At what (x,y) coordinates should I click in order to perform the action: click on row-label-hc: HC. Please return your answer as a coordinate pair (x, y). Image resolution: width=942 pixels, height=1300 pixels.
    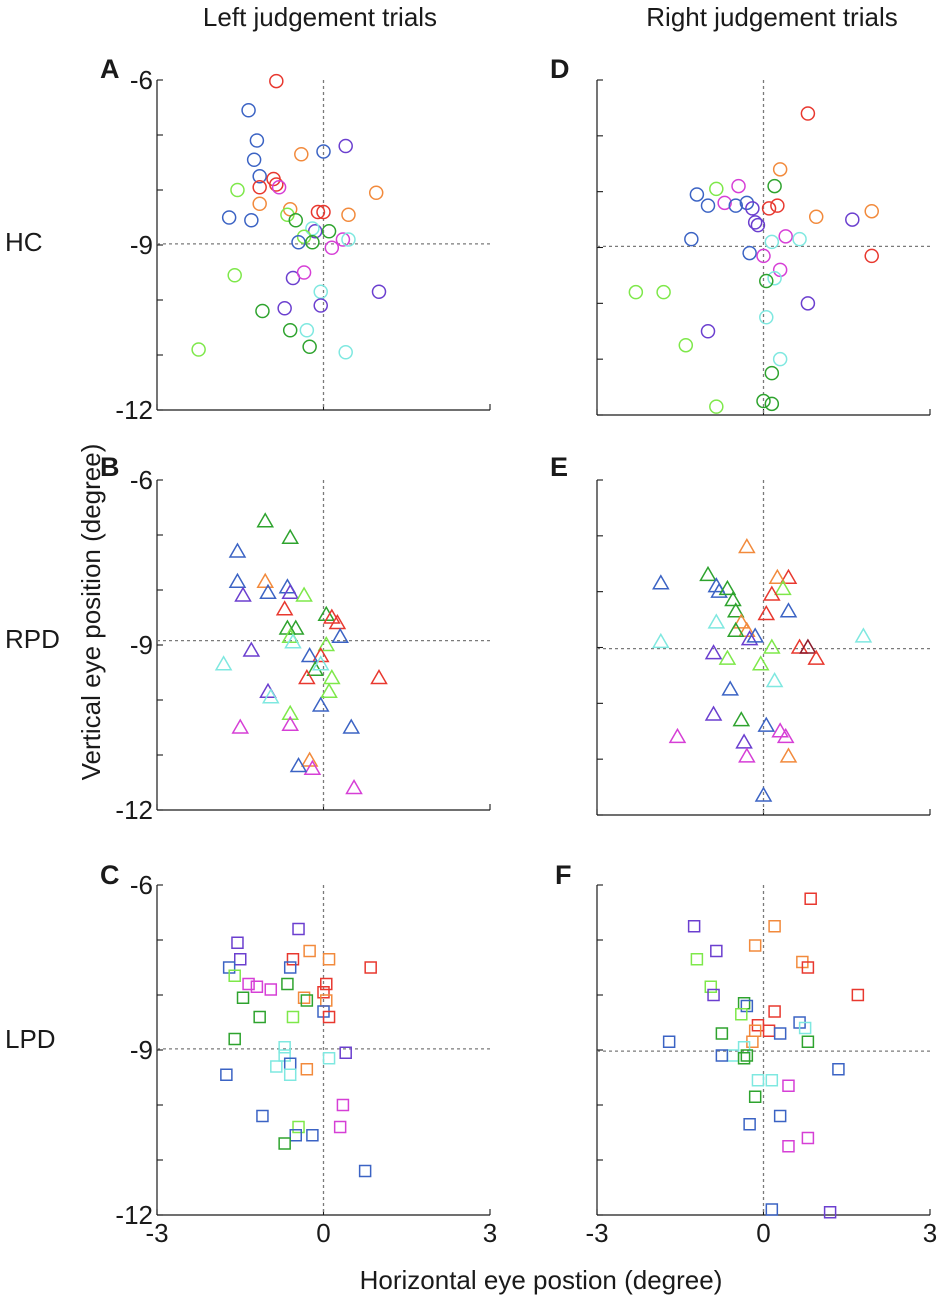
    Looking at the image, I should click on (24, 242).